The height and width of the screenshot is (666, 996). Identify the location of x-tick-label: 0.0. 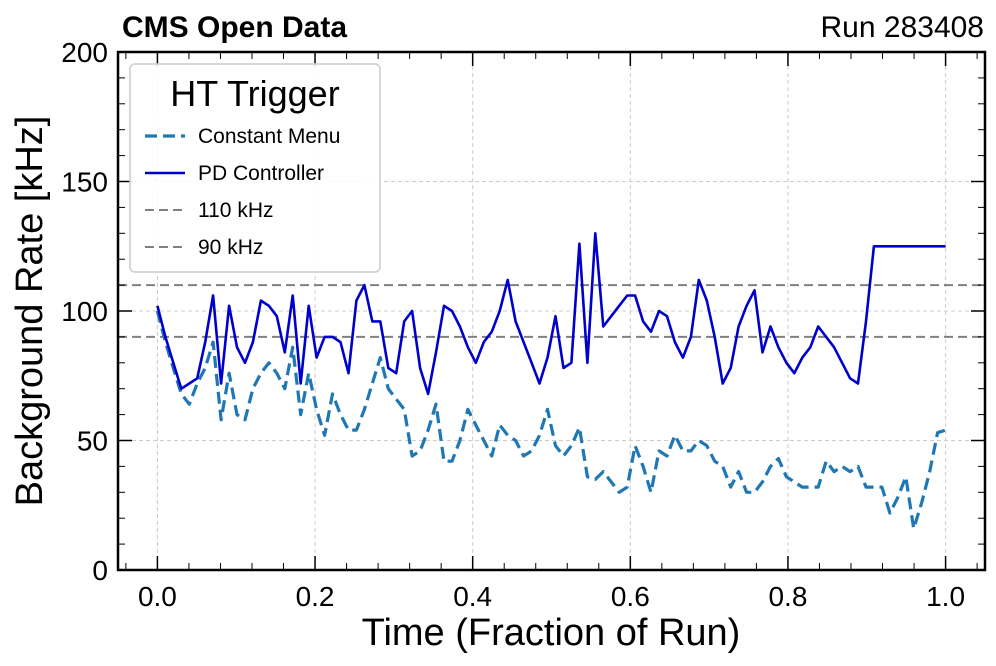
(157, 596).